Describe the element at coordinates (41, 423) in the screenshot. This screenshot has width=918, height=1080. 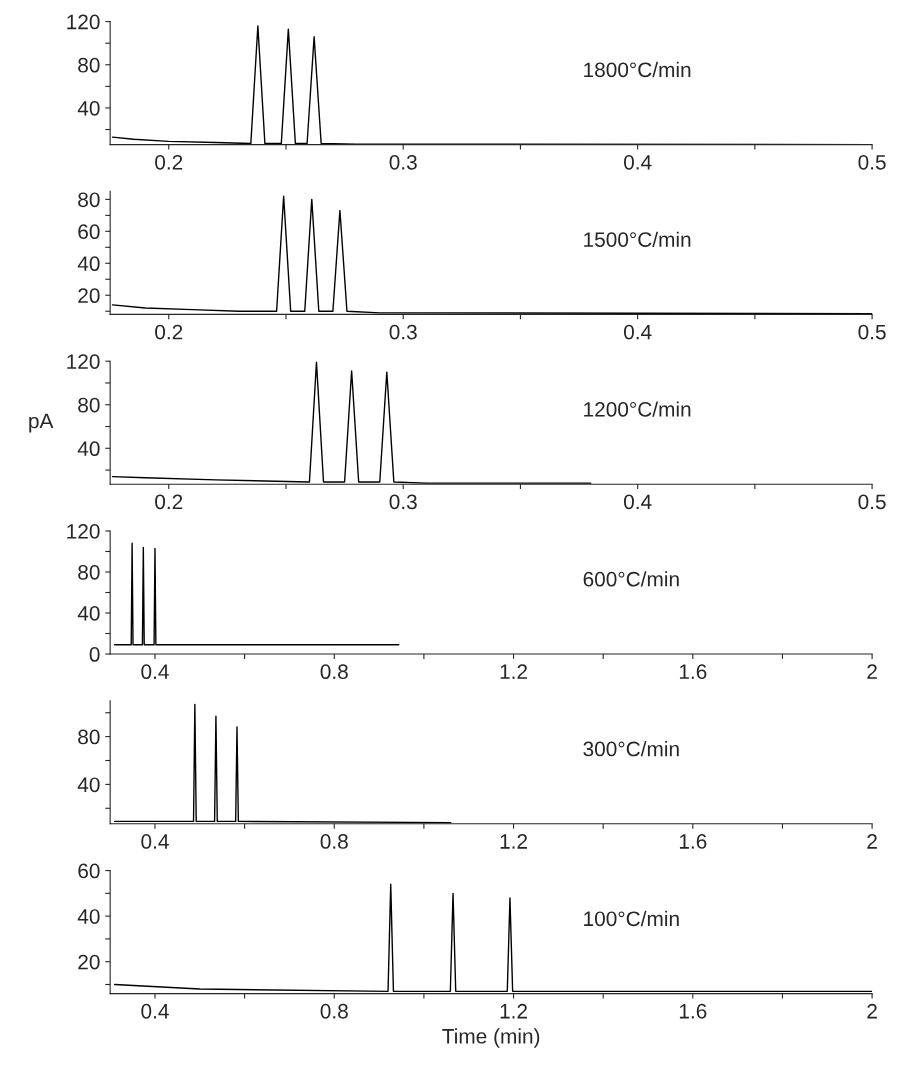
I see `y-axis-title: pA` at that location.